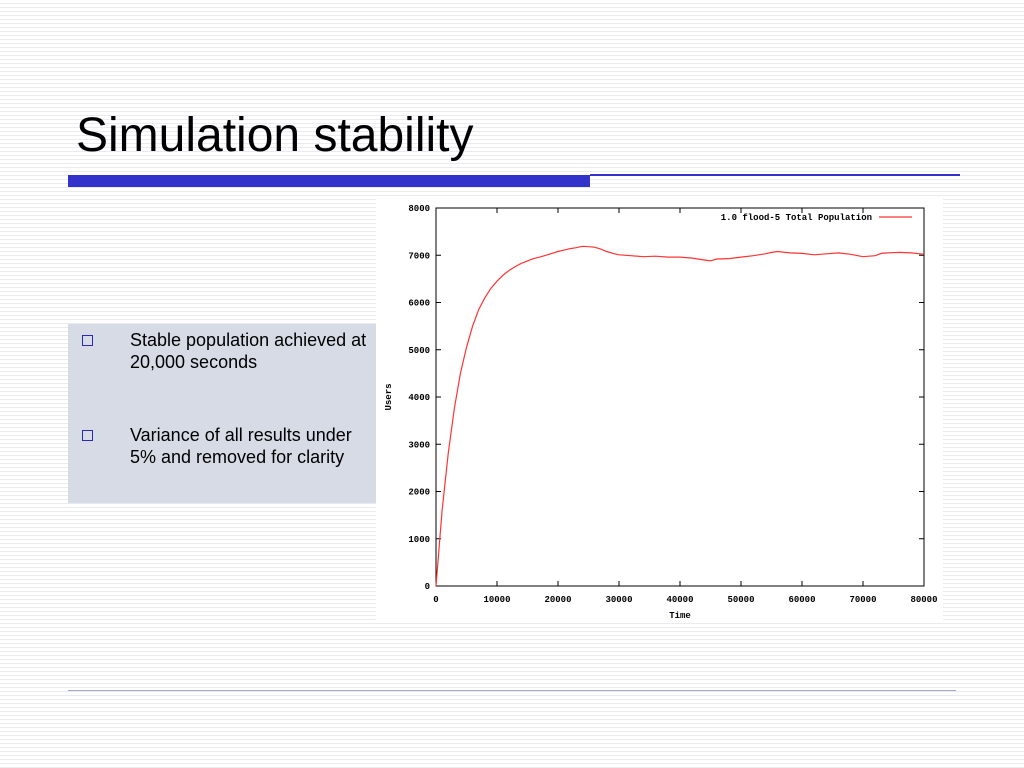  Describe the element at coordinates (389, 396) in the screenshot. I see `y-axis-label: Users` at that location.